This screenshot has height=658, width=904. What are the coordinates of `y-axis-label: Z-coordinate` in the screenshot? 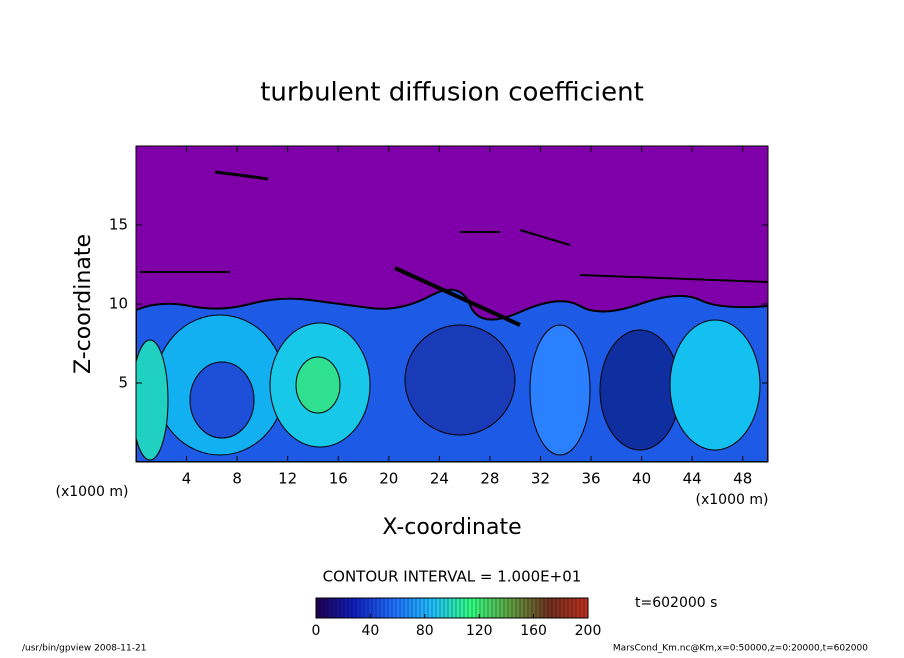 It's located at (83, 304).